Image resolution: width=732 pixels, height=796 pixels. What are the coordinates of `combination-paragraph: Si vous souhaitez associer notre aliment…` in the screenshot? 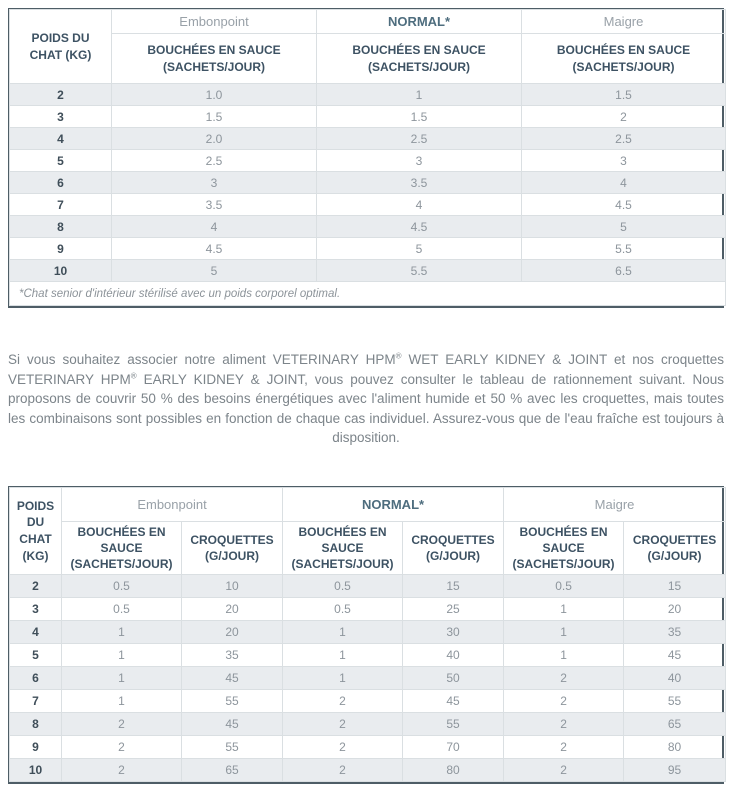 It's located at (366, 398).